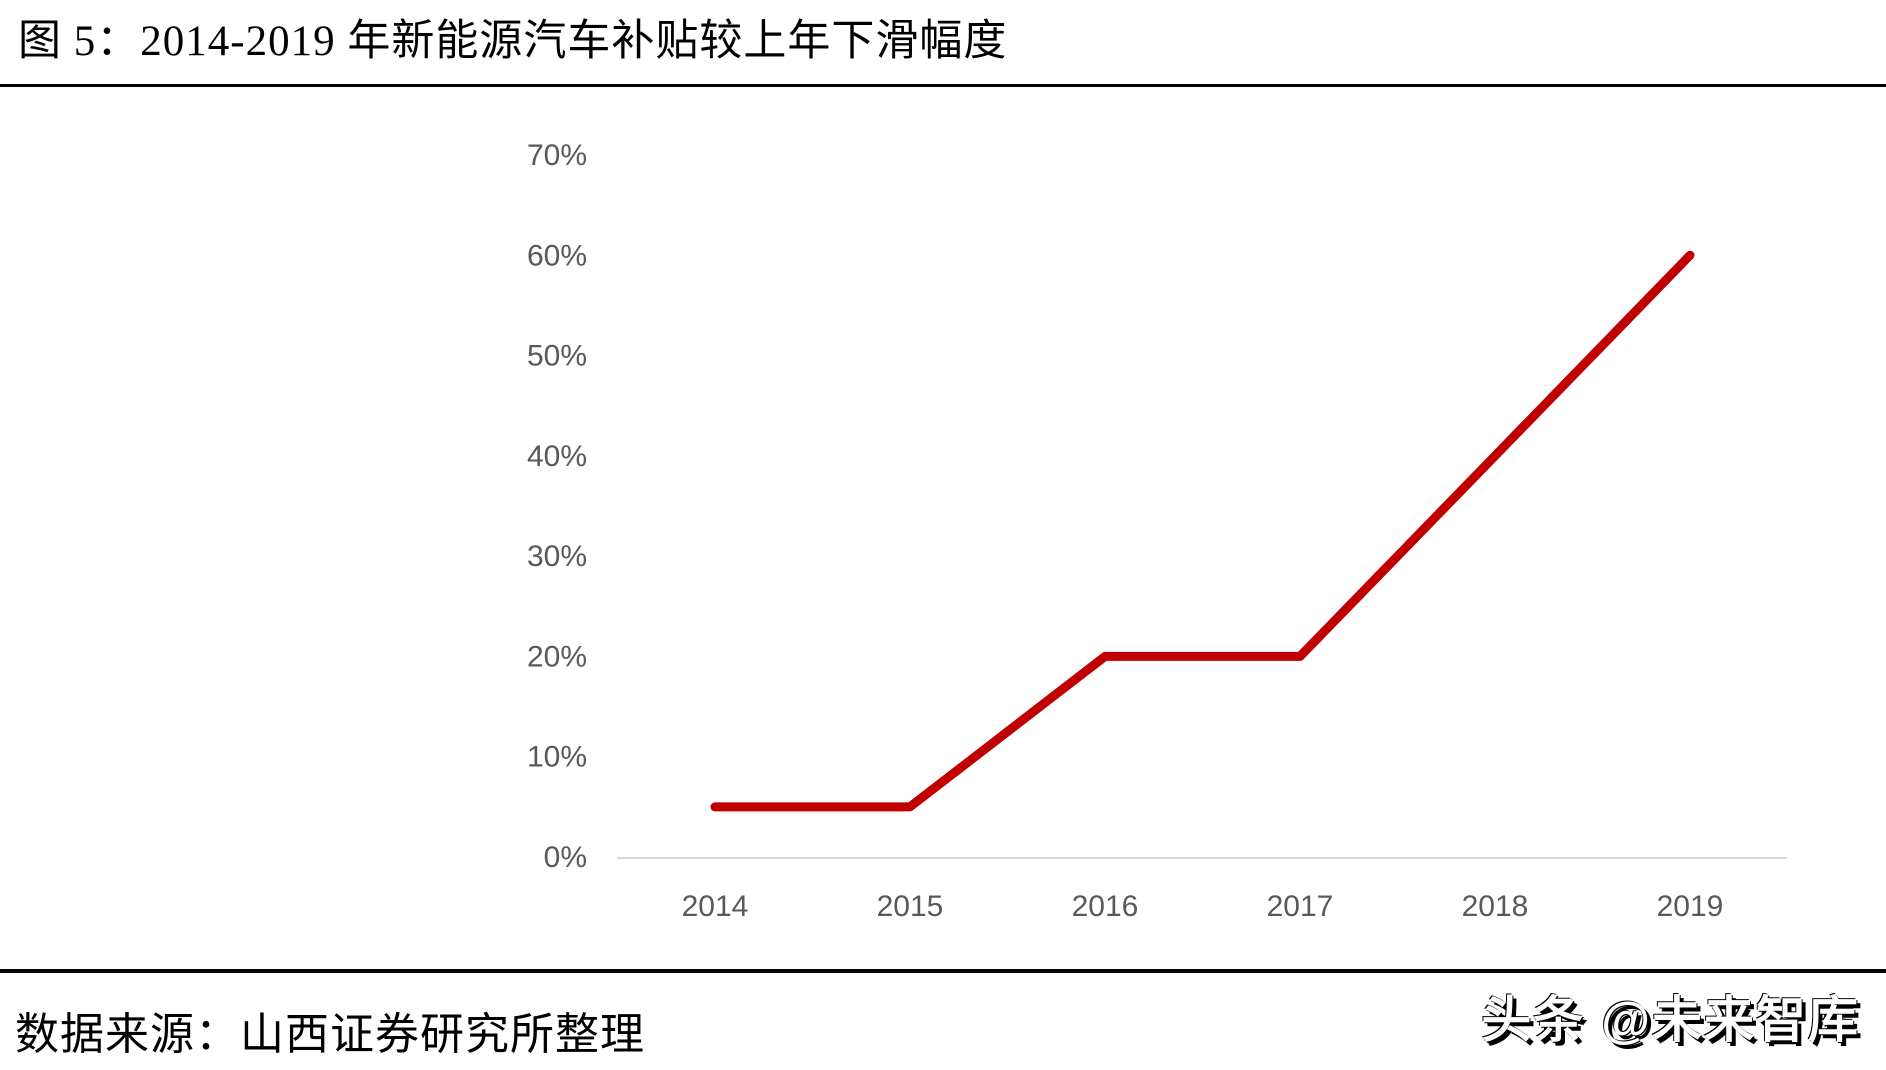  Describe the element at coordinates (557, 456) in the screenshot. I see `y-axis-tick-label: 40%` at that location.